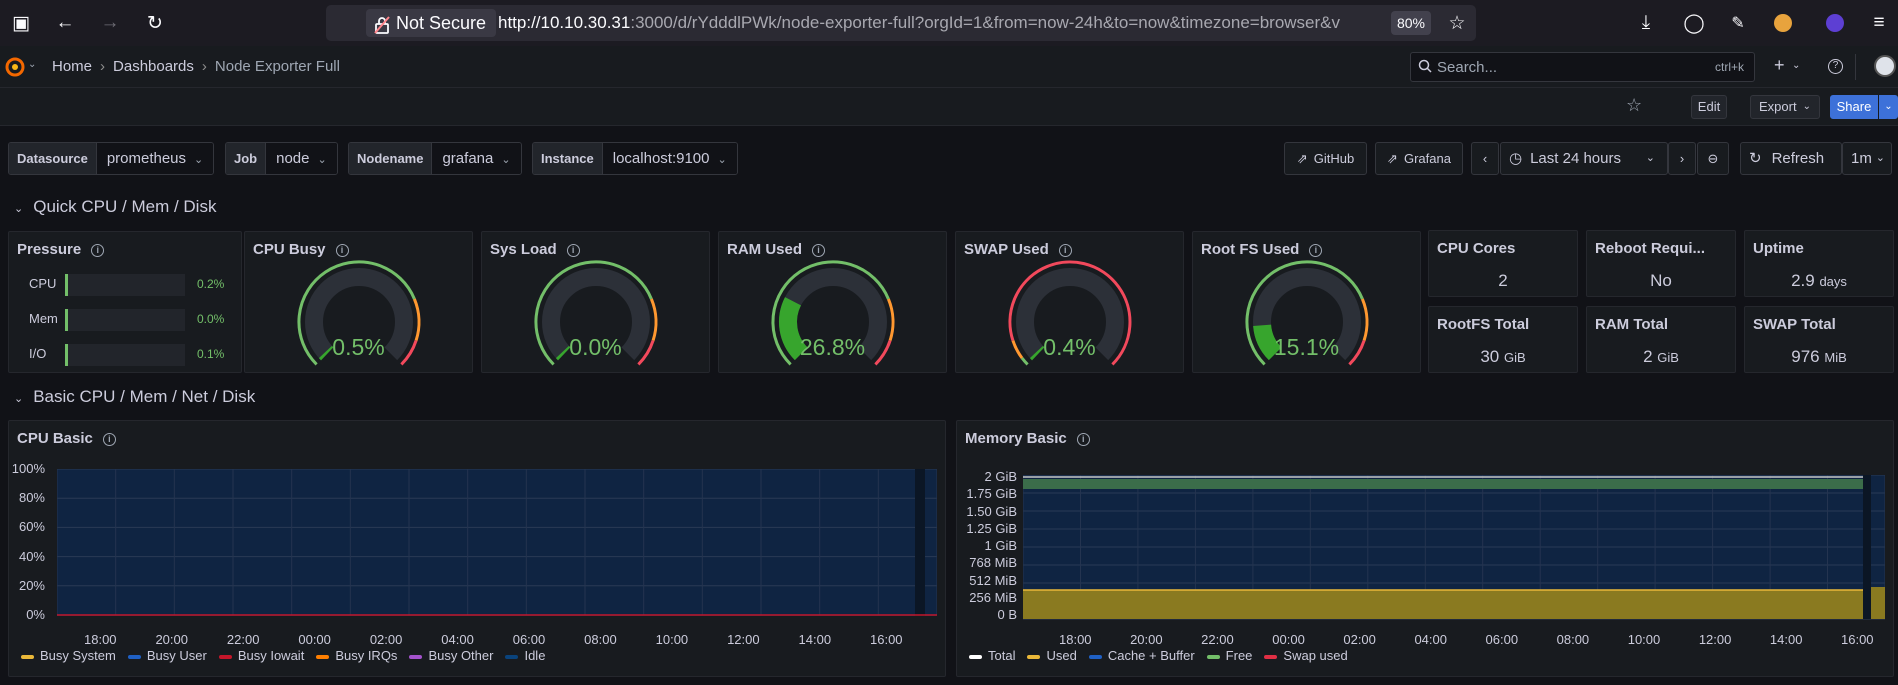 This screenshot has height=685, width=1898. Describe the element at coordinates (1503, 263) in the screenshot. I see `stat-cpu-cores: CPU Cores 2` at that location.